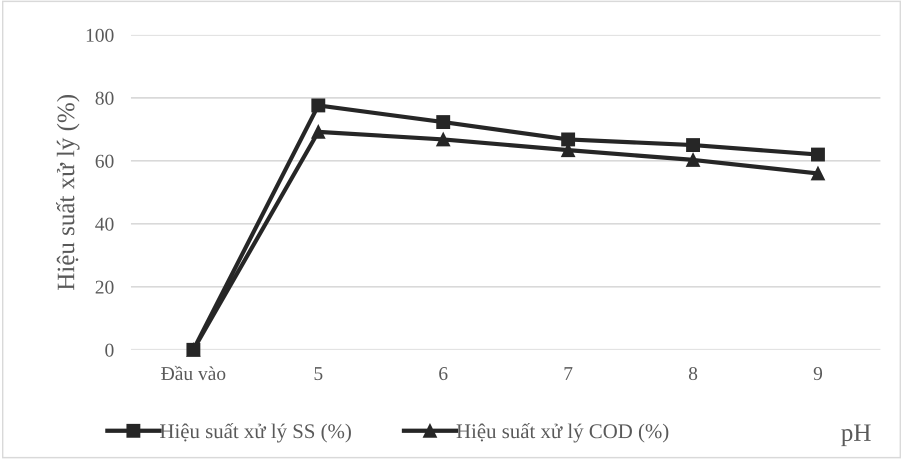 The width and height of the screenshot is (903, 459). What do you see at coordinates (693, 373) in the screenshot?
I see `x-tick-label: 8` at bounding box center [693, 373].